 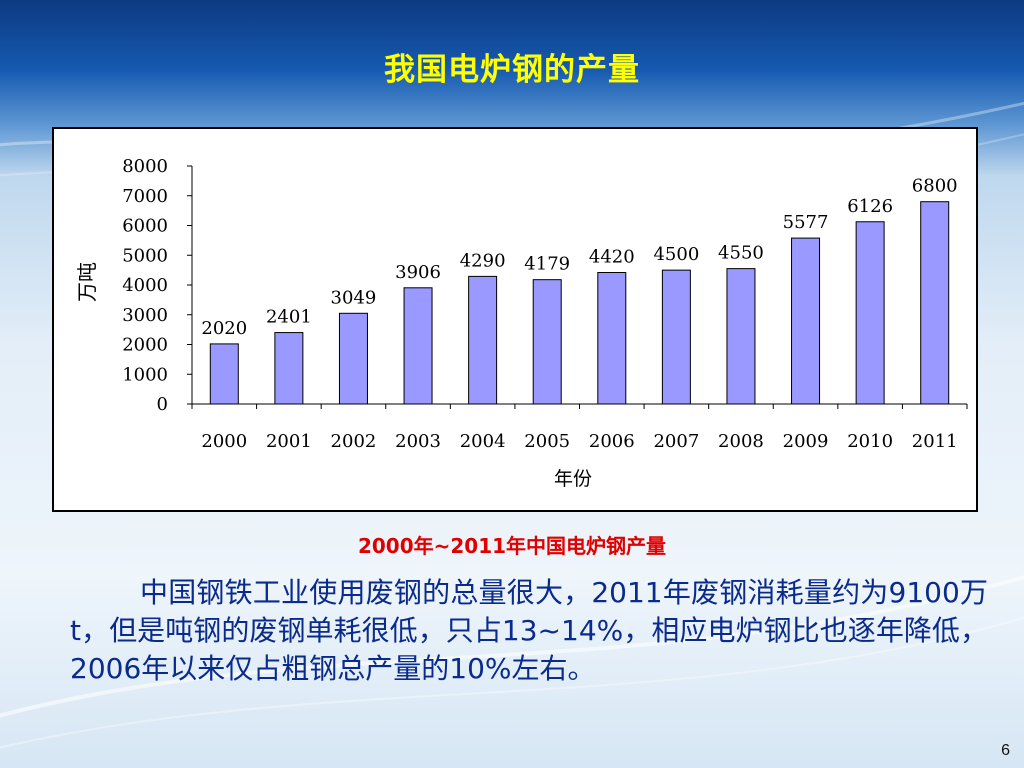 What do you see at coordinates (162, 404) in the screenshot?
I see `y-tick-label: 0` at bounding box center [162, 404].